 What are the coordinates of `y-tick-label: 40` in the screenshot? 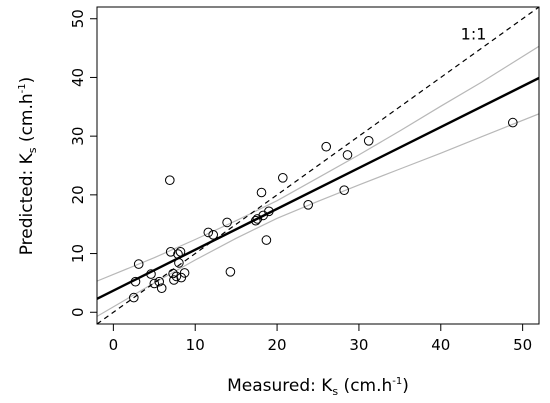 It's located at (78, 77).